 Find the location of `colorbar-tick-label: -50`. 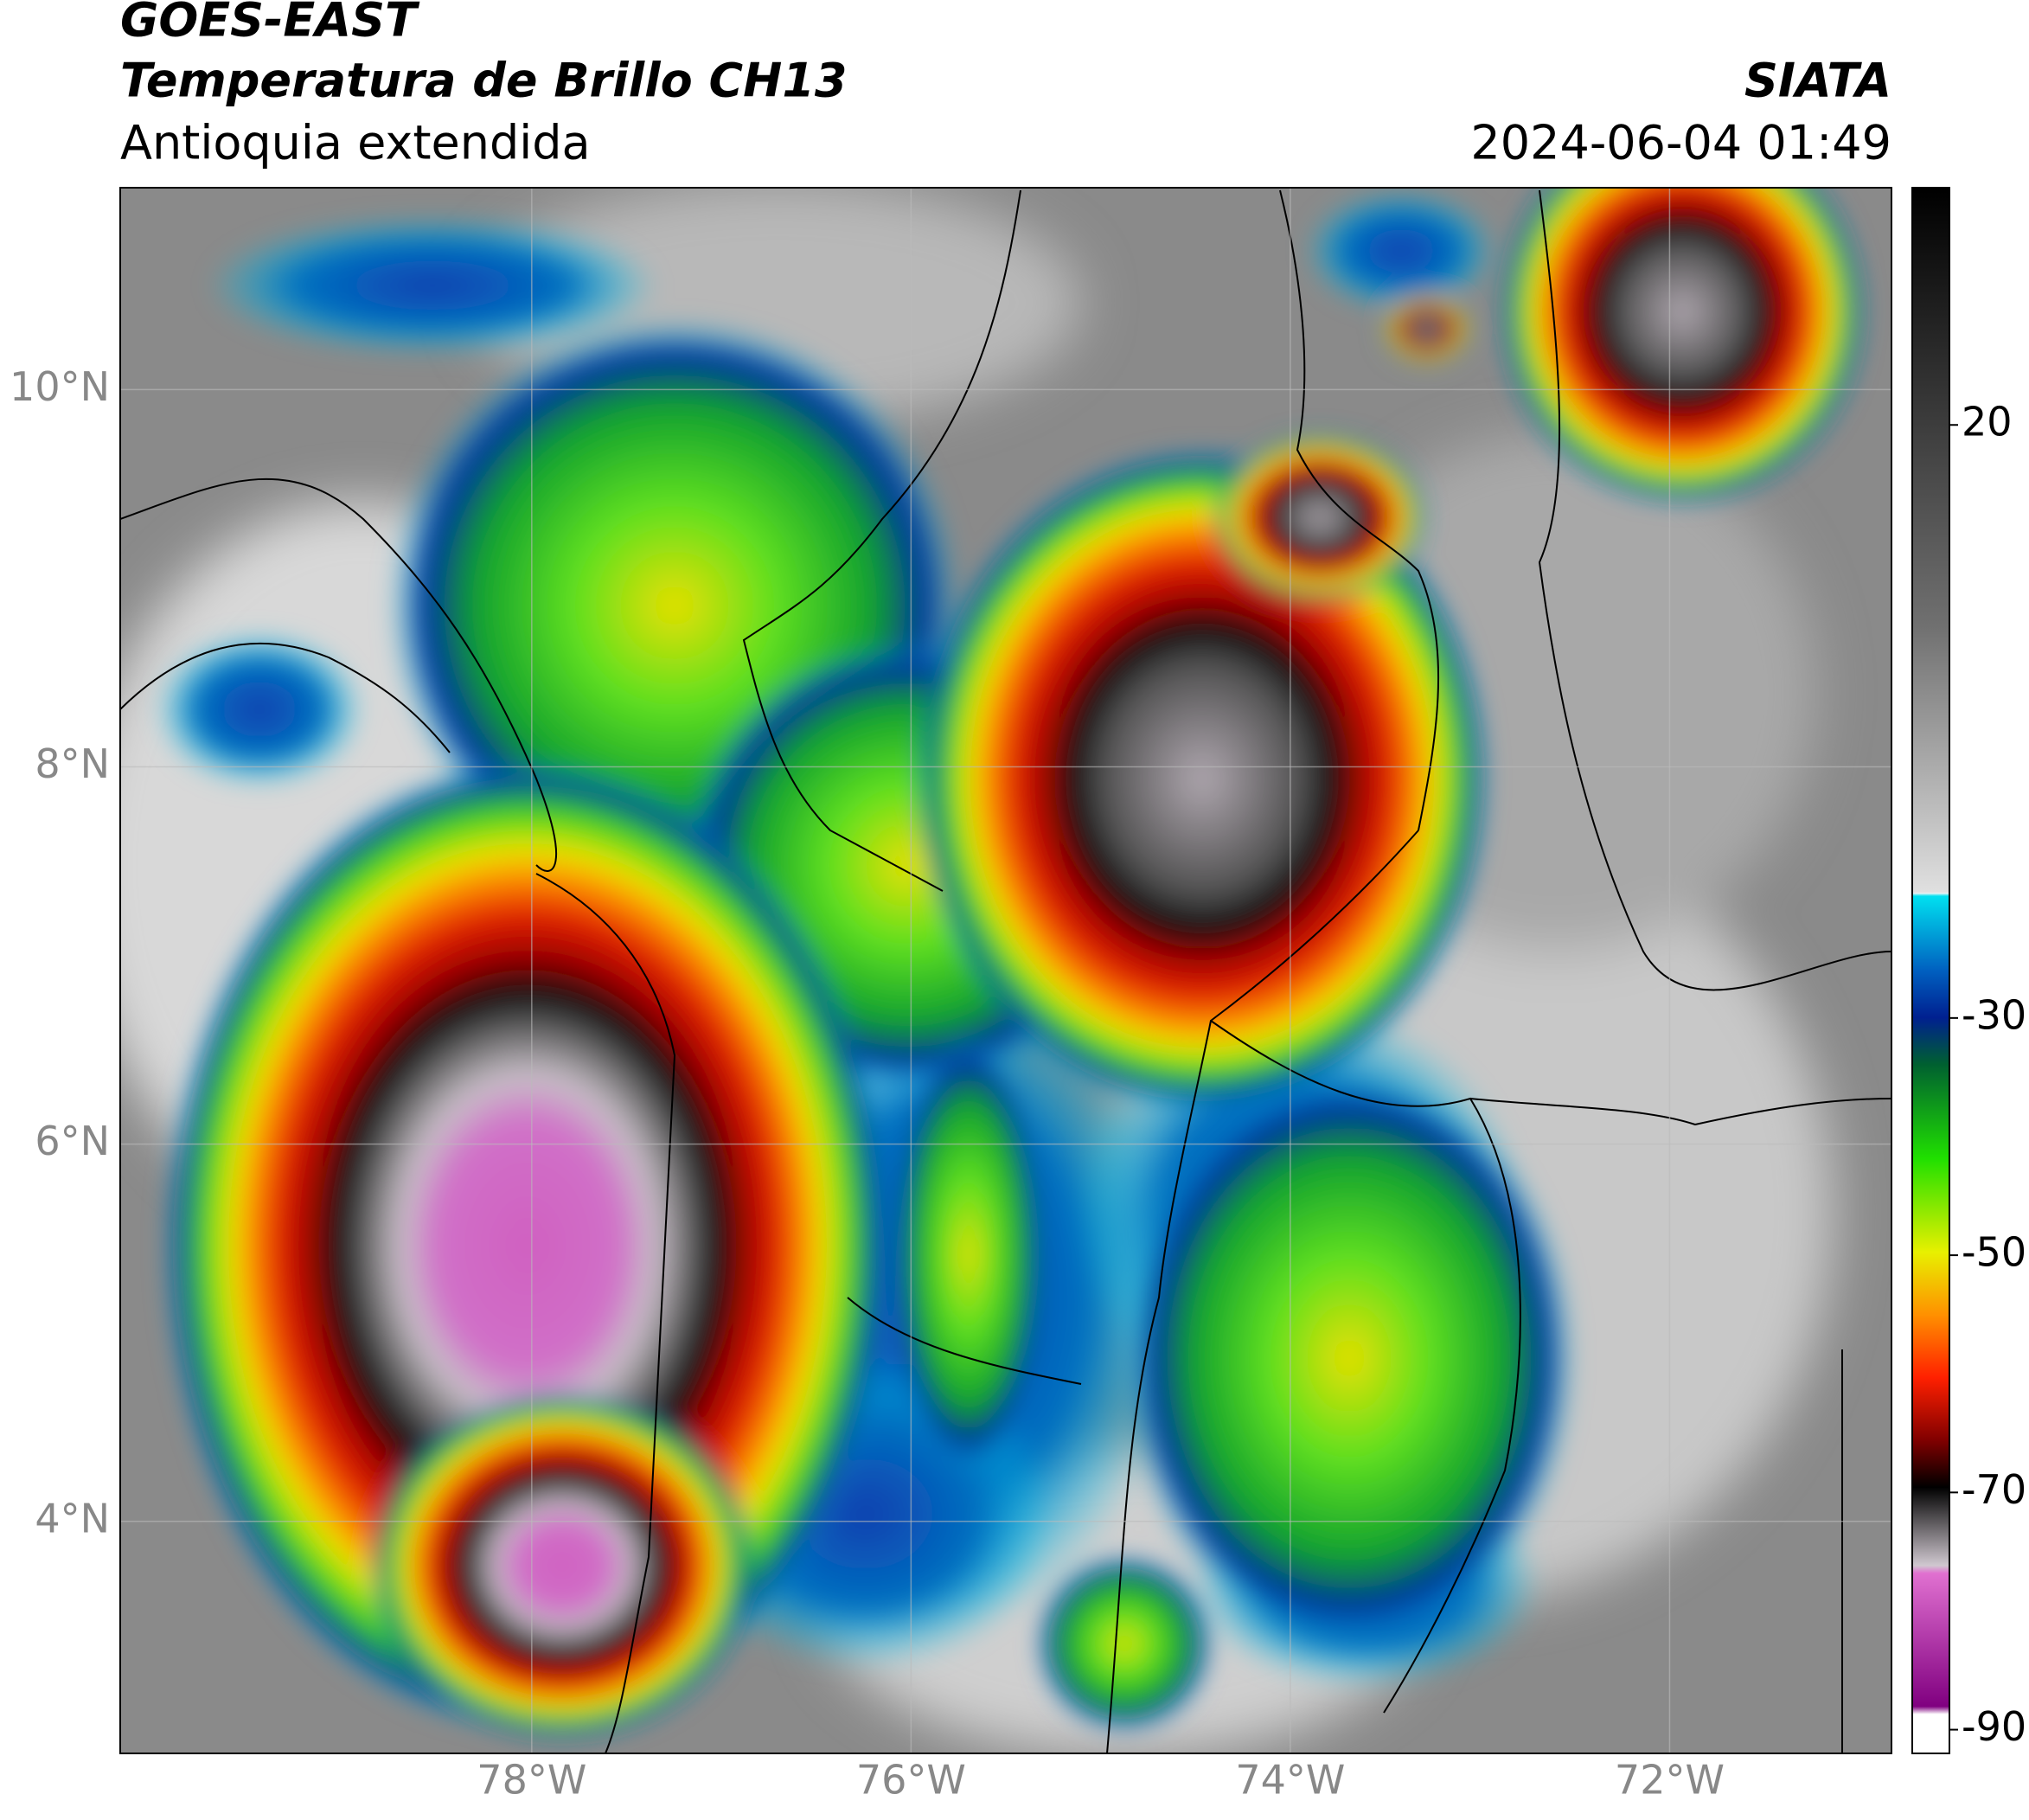

colorbar-tick-label: -50 is located at coordinates (1994, 1252).